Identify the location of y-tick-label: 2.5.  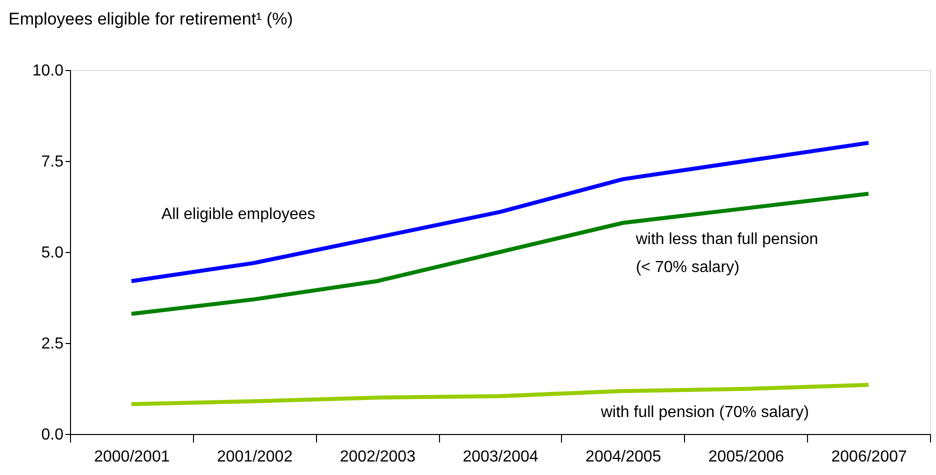
(52, 344).